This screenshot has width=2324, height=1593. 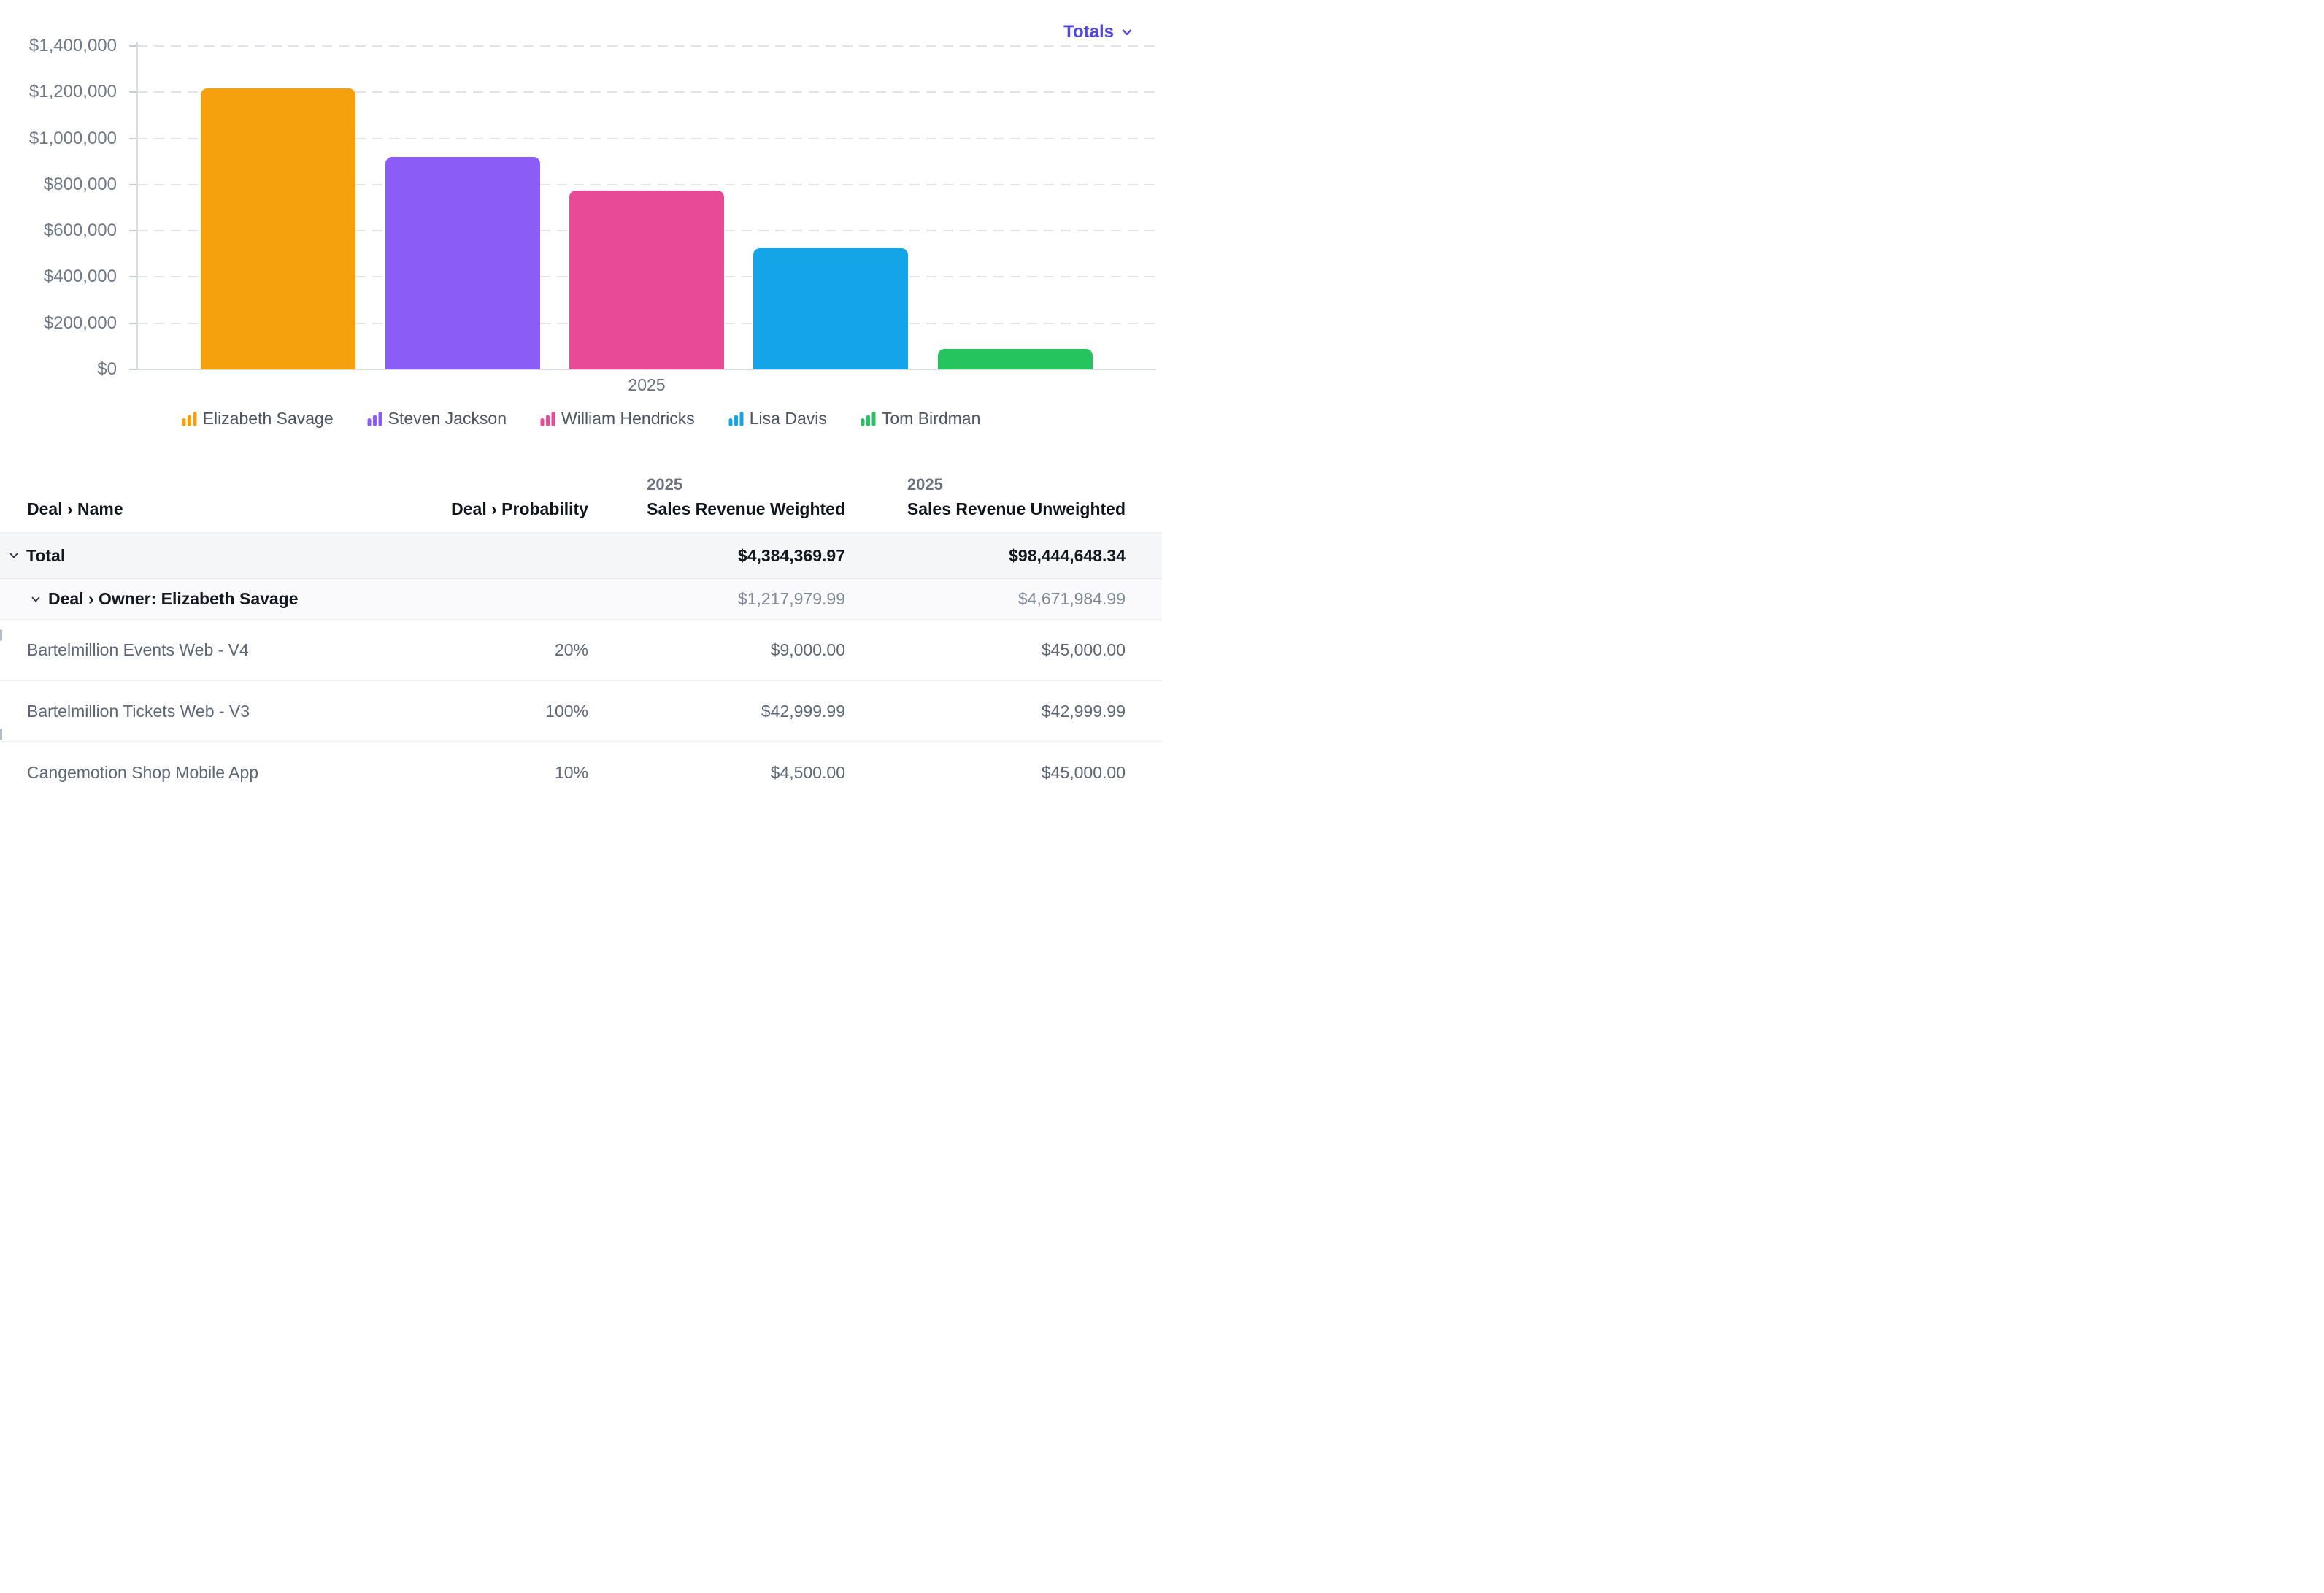 I want to click on column-header-label: Sales Revenue Unweighted, so click(x=1016, y=509).